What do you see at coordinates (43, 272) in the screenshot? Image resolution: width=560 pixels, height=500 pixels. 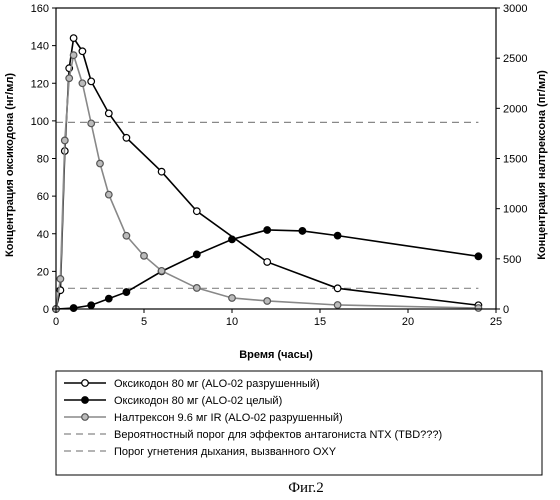 I see `y-left-tick-label: 20` at bounding box center [43, 272].